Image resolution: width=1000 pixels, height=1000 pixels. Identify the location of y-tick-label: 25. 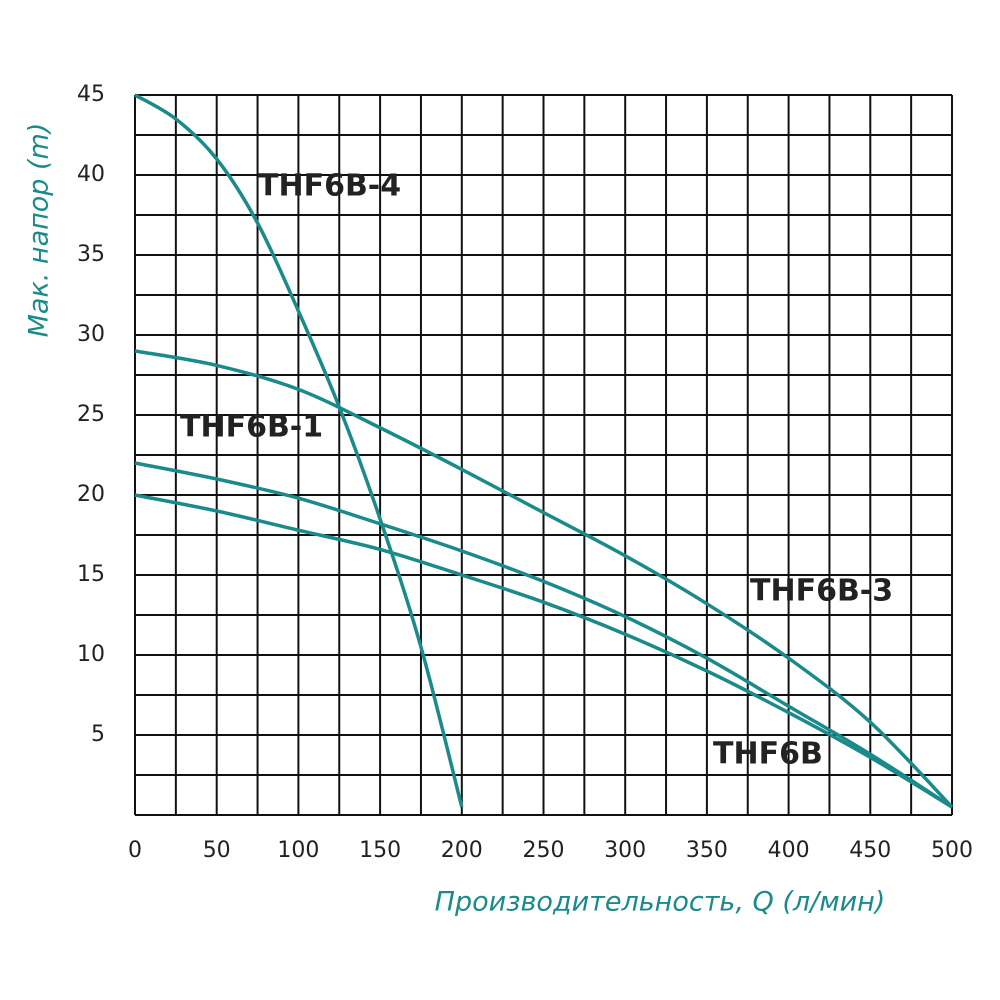
(91, 414).